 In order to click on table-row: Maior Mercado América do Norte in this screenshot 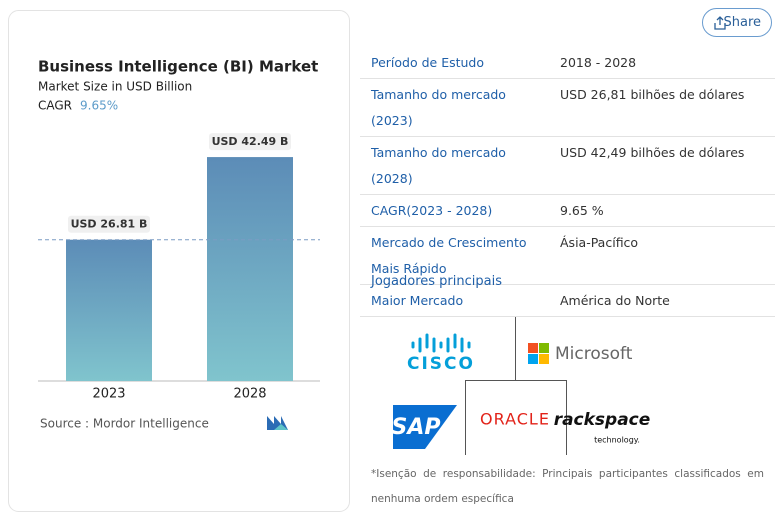, I will do `click(567, 300)`.